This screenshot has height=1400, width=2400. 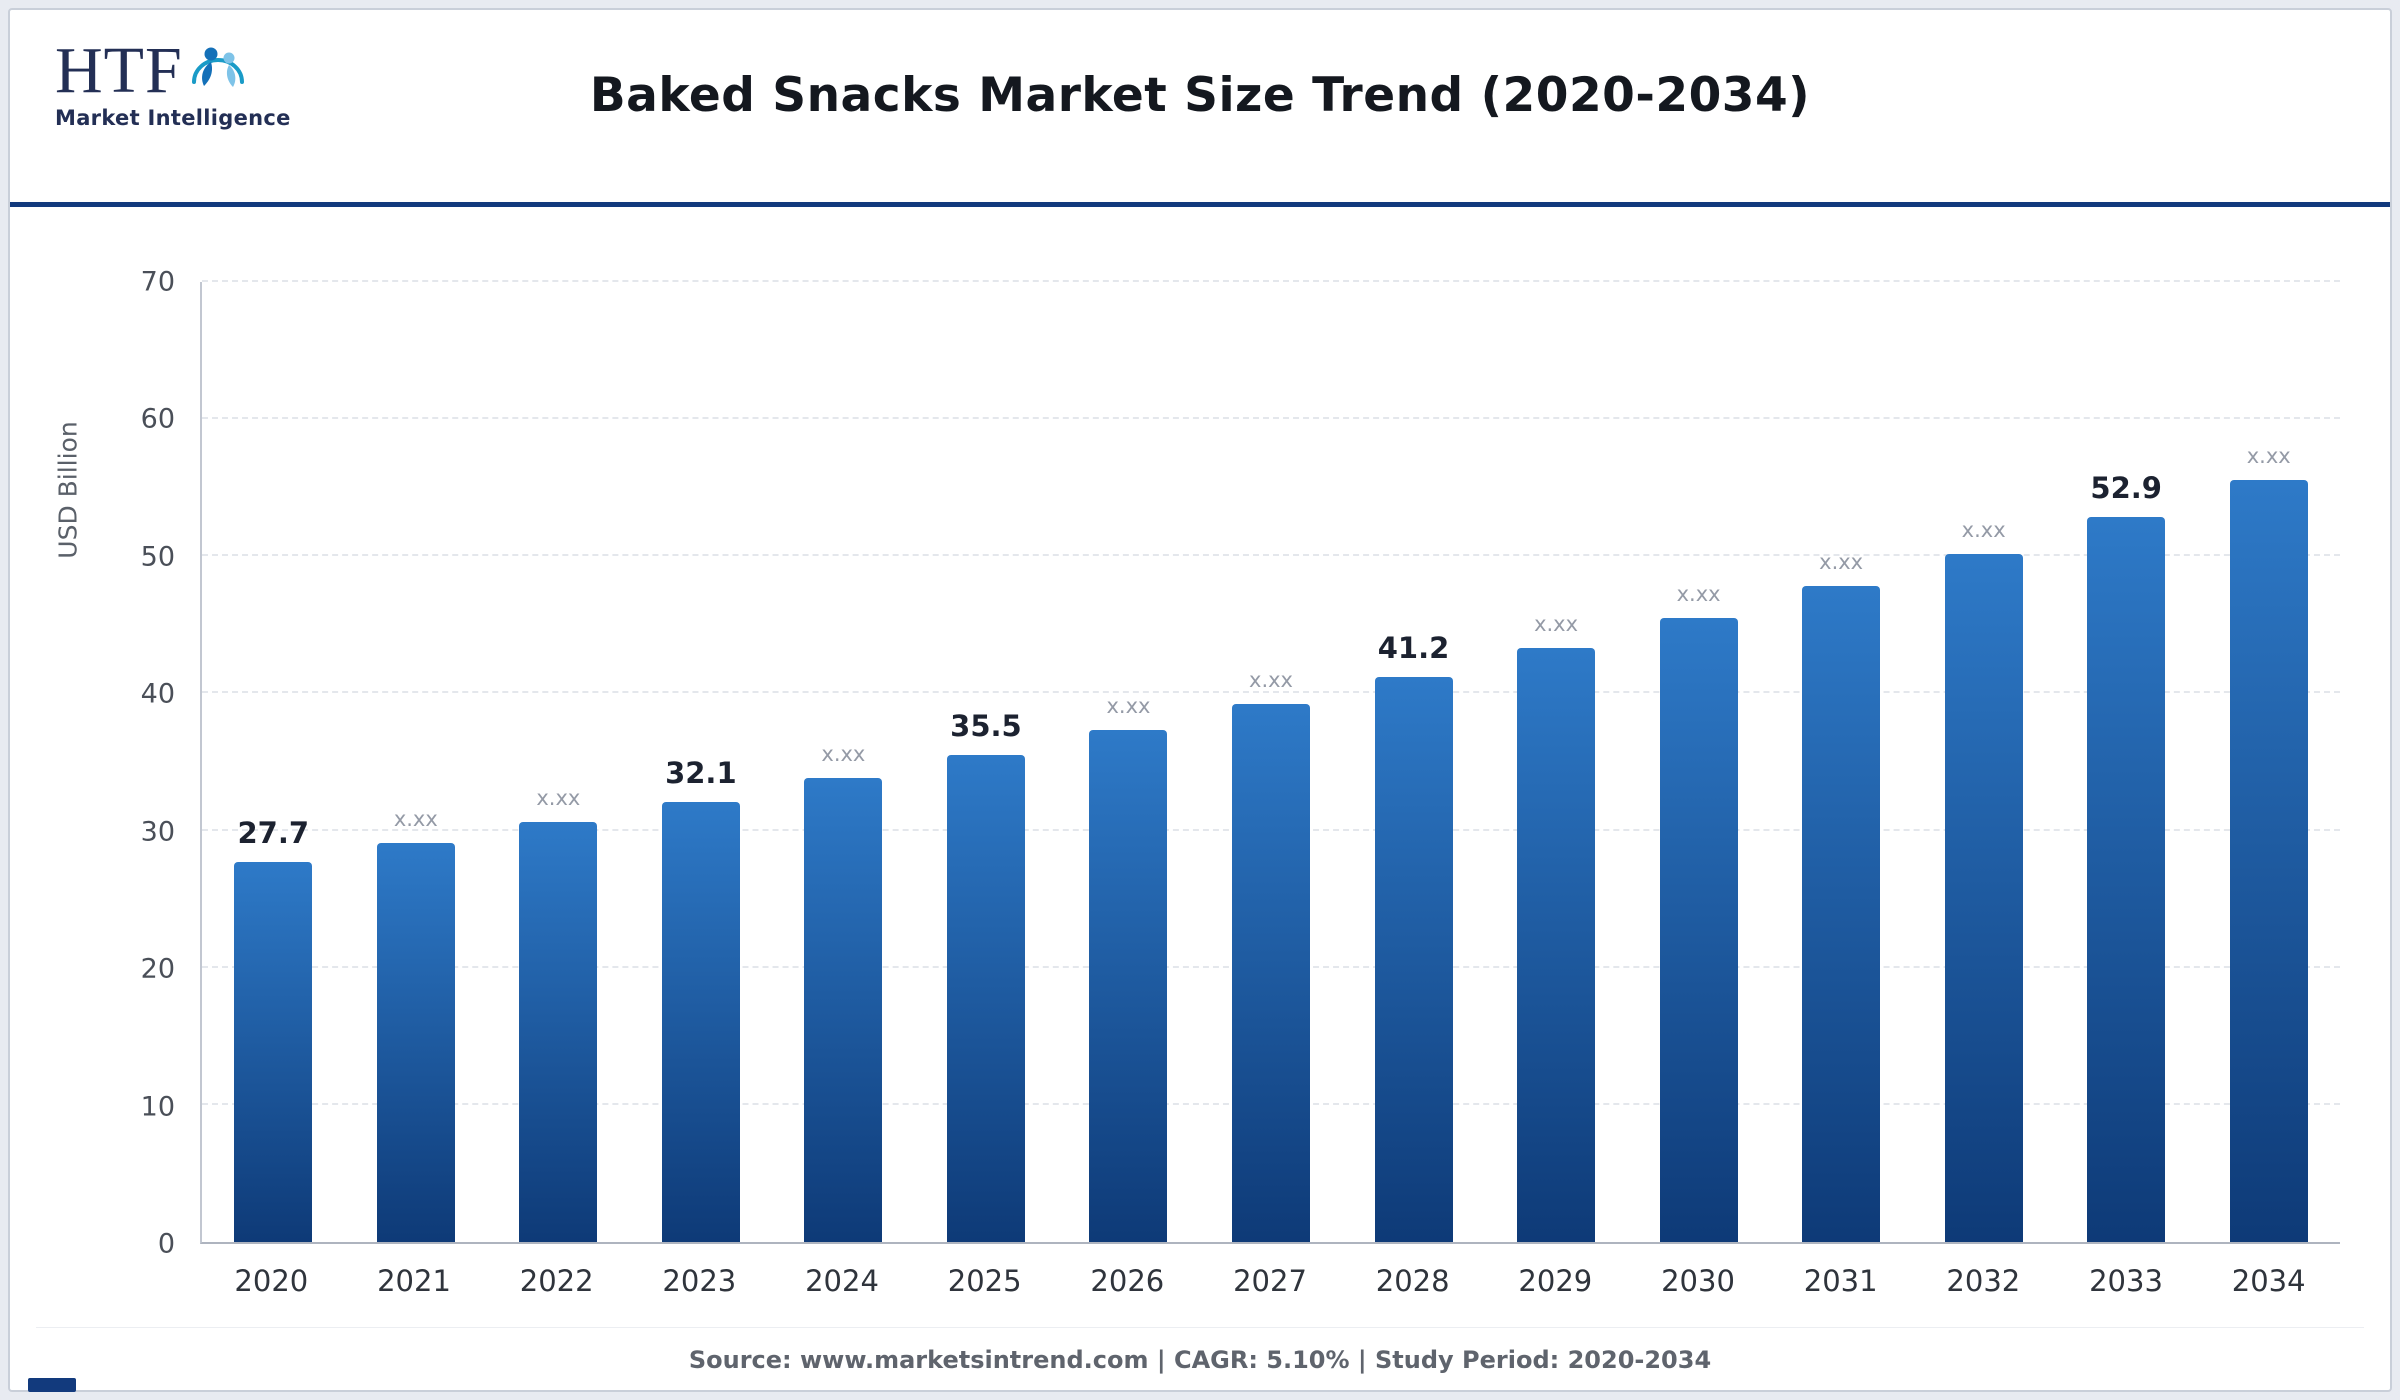 What do you see at coordinates (157, 1107) in the screenshot?
I see `y-tick-label: 10` at bounding box center [157, 1107].